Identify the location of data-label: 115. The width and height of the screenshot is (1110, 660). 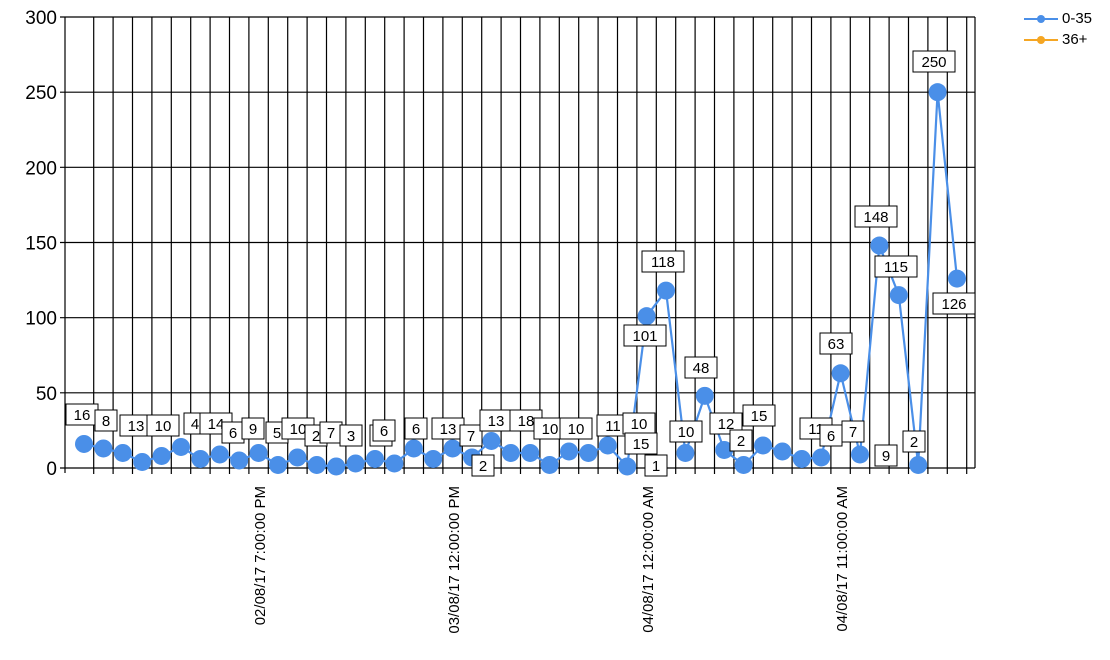
(896, 266).